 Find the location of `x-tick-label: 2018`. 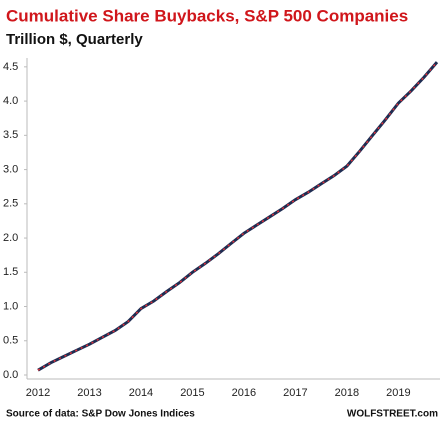

x-tick-label: 2018 is located at coordinates (347, 393).